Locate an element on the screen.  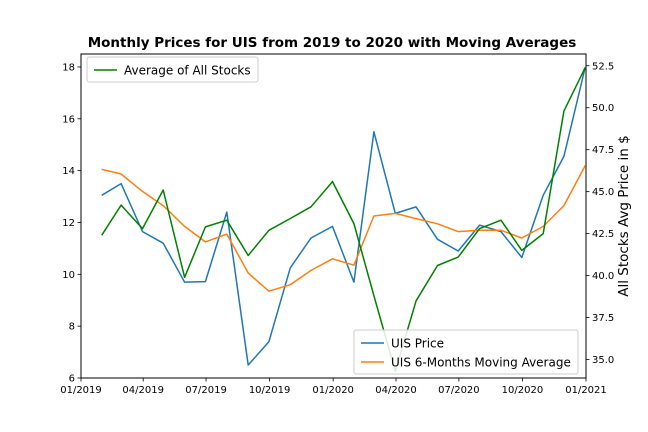
left-y-axis: 6 8 10 12 14 16 18 is located at coordinates (71, 223).